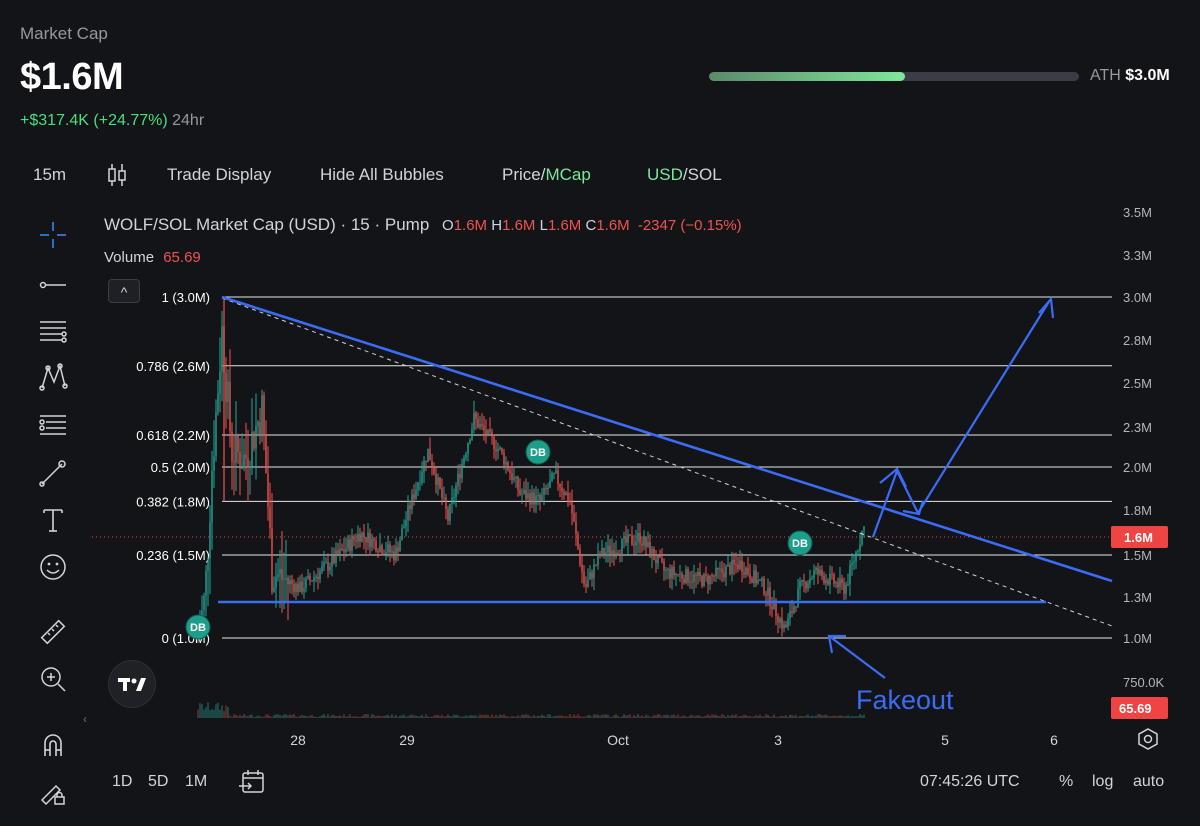 The height and width of the screenshot is (826, 1200). I want to click on price-mcap-toggle: Price/MCap, so click(546, 175).